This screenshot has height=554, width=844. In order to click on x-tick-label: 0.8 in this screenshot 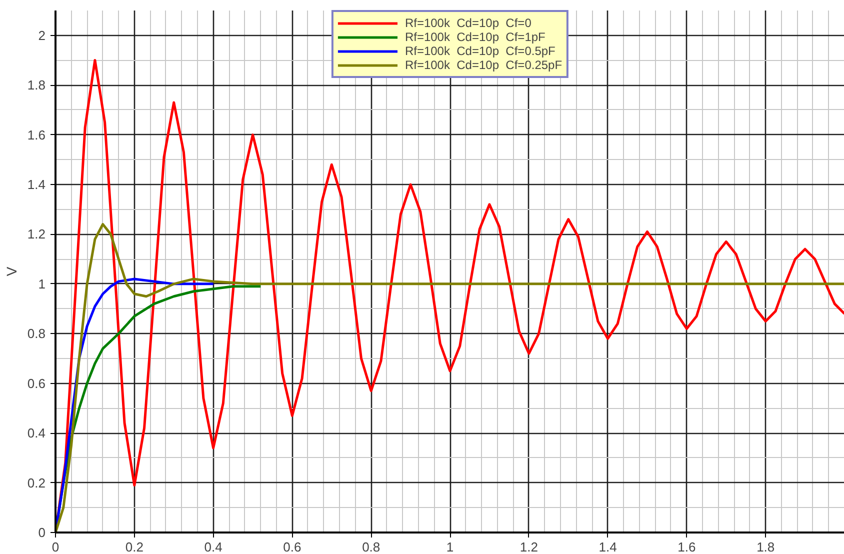, I will do `click(371, 547)`.